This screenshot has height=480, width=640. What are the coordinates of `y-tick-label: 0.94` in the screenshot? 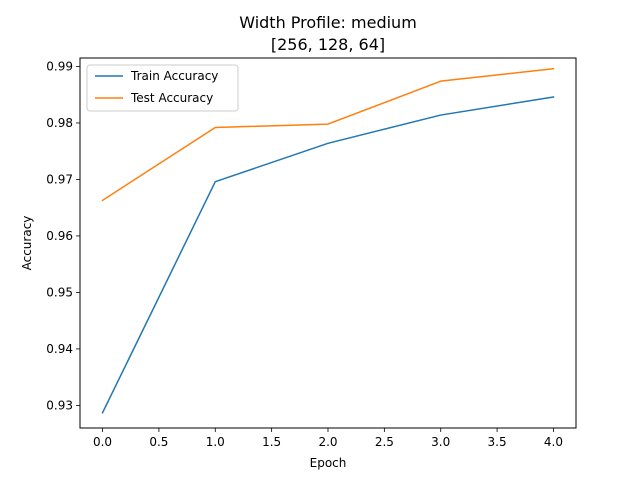 It's located at (59, 349).